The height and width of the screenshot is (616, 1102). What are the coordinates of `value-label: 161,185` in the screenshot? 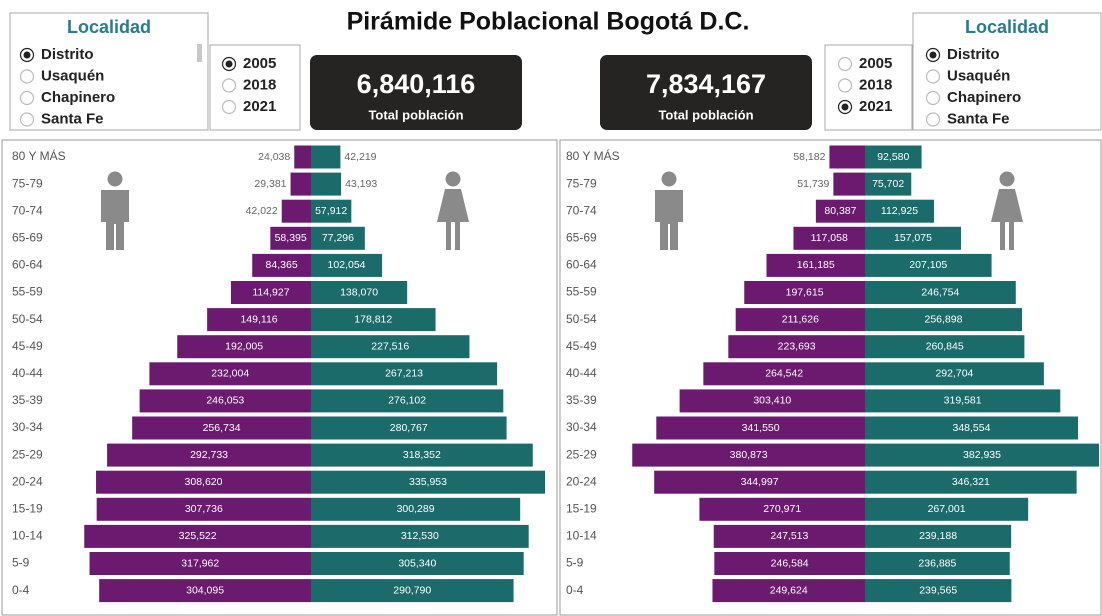 It's located at (816, 265).